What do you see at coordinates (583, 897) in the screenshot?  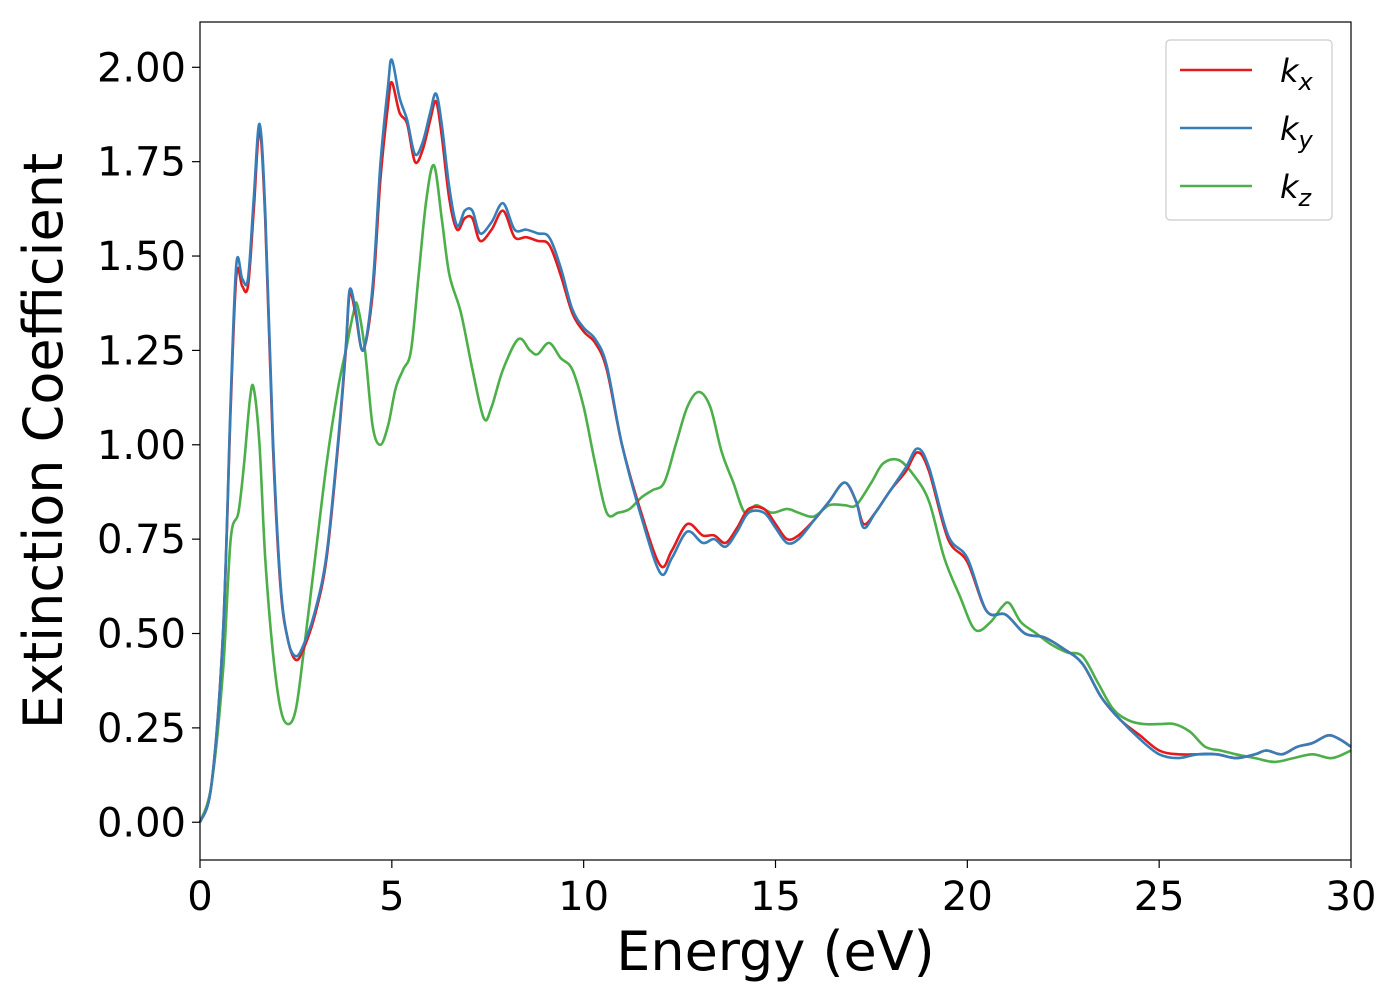 I see `x-tick-label: 10` at bounding box center [583, 897].